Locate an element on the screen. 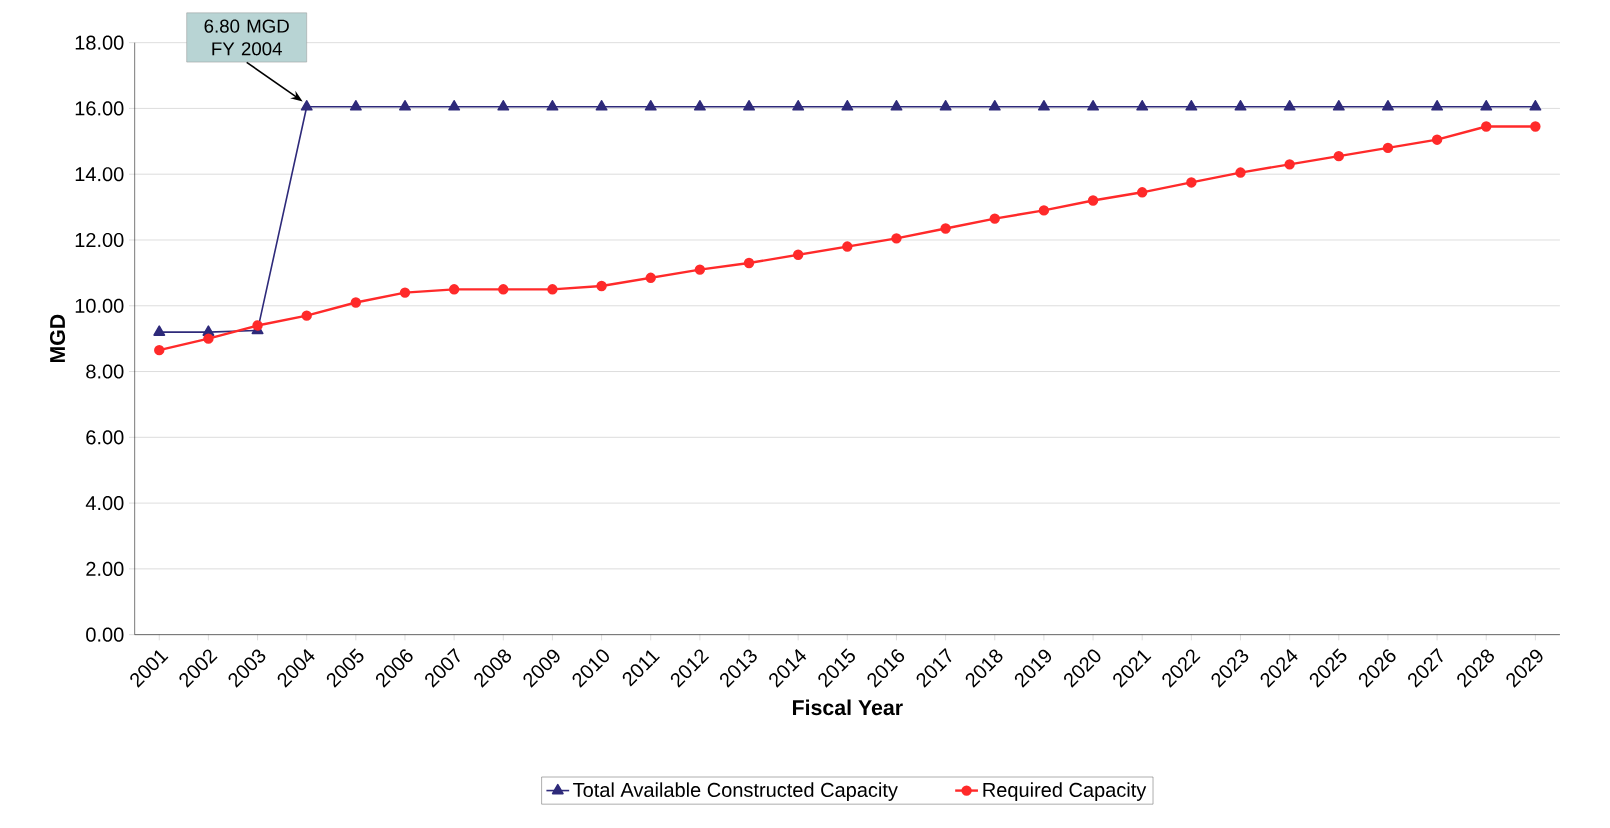  legend-label: Total Available Constructed Capacity is located at coordinates (735, 791).